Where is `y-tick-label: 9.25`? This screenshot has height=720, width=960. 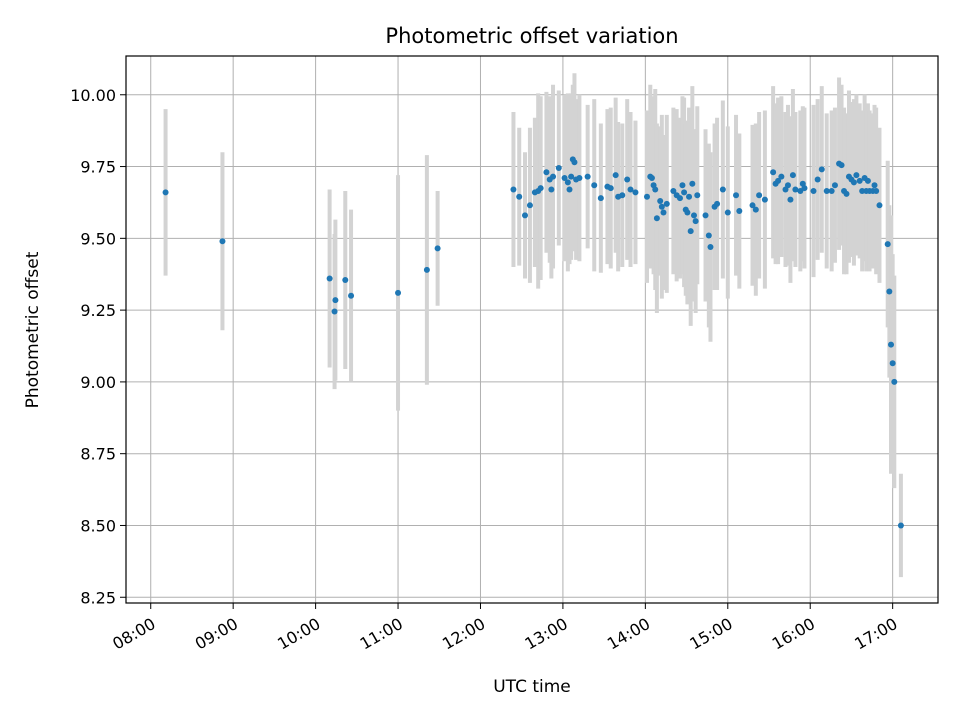 y-tick-label: 9.25 is located at coordinates (98, 310).